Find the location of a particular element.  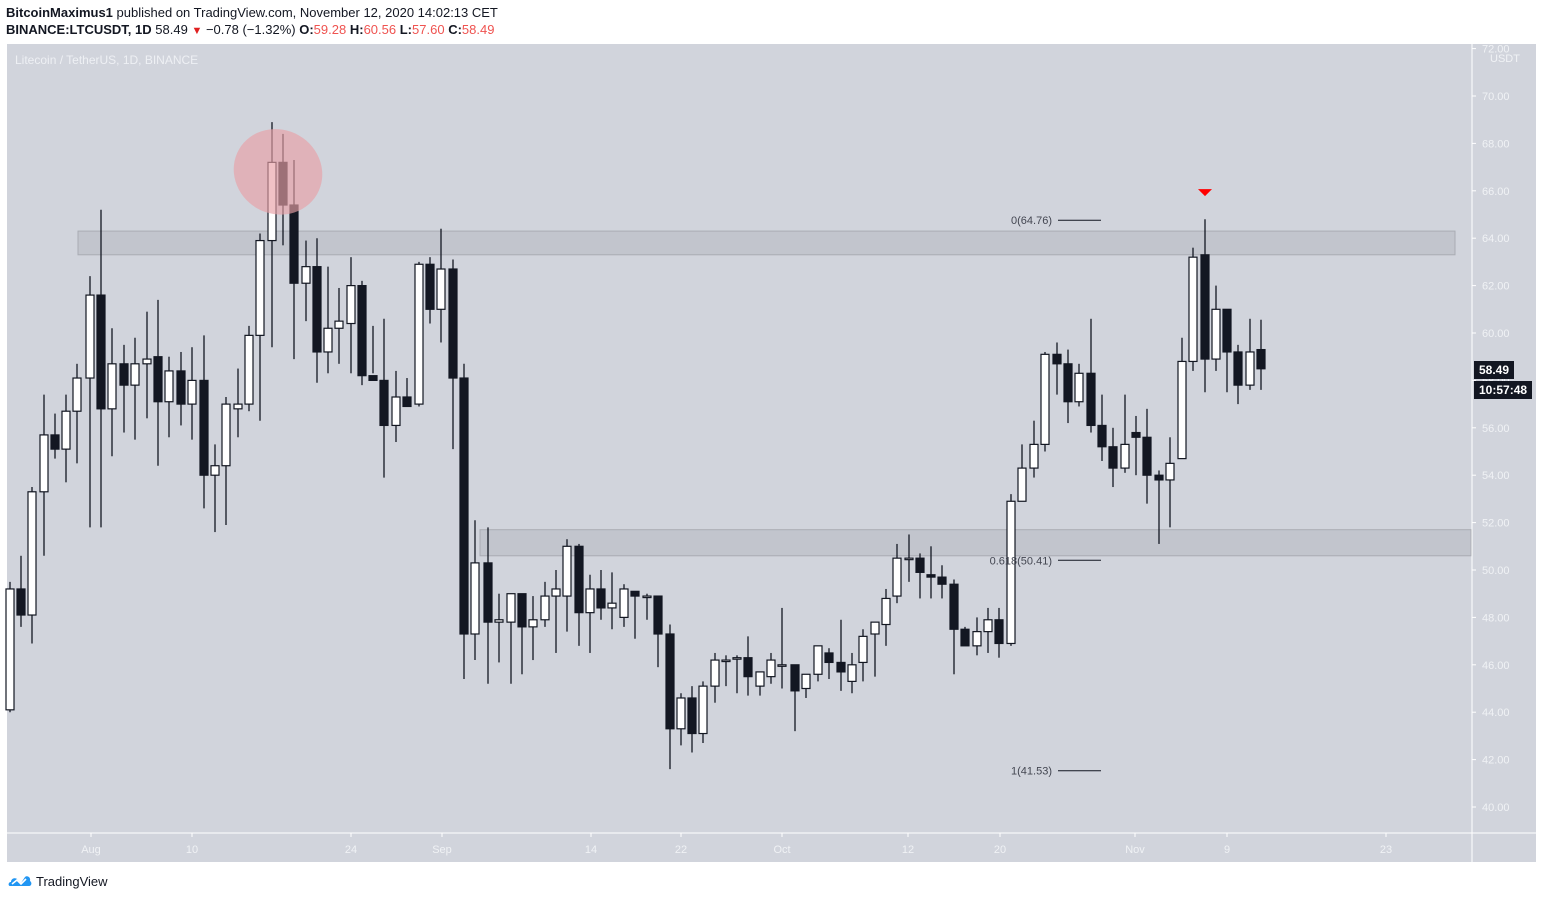

resistance-zone is located at coordinates (766, 243).